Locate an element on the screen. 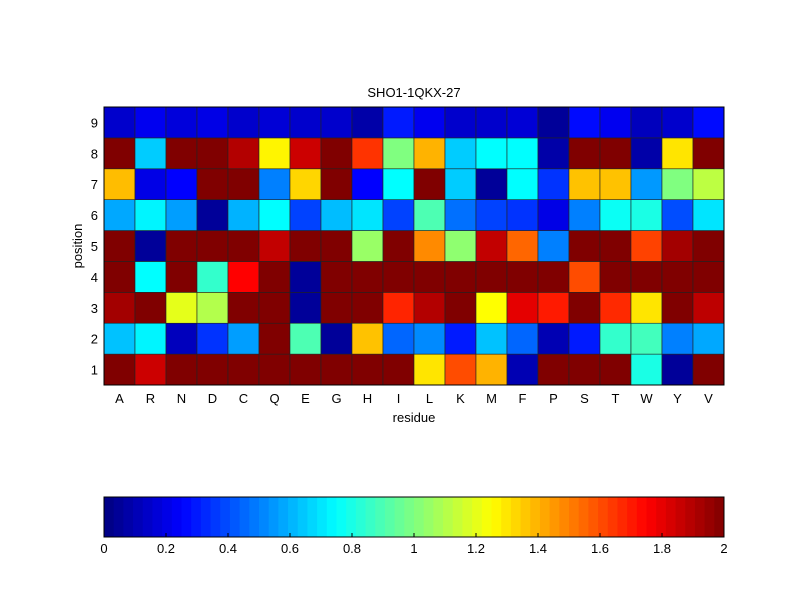  y-axis-label: position is located at coordinates (77, 246).